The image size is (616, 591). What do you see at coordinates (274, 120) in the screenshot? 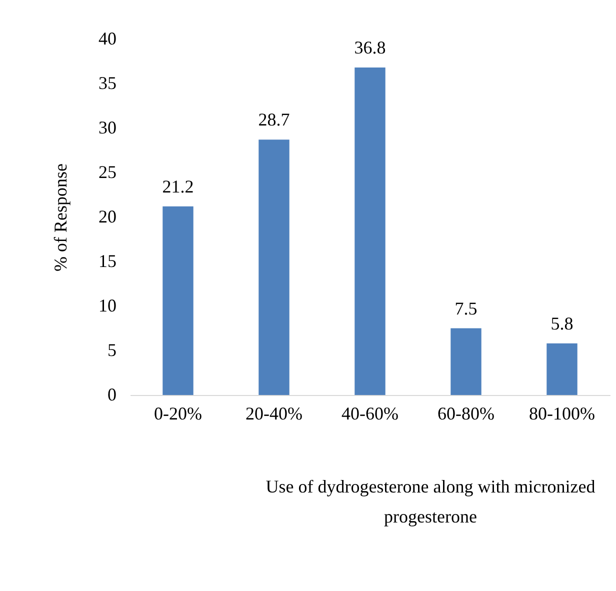
I see `data-label: 28.7` at bounding box center [274, 120].